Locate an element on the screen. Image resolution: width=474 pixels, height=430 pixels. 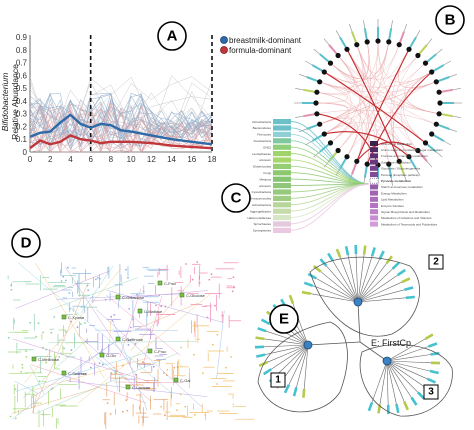
pathway-label: Glycan Biosynthesis and Metabolism is located at coordinates (406, 212).